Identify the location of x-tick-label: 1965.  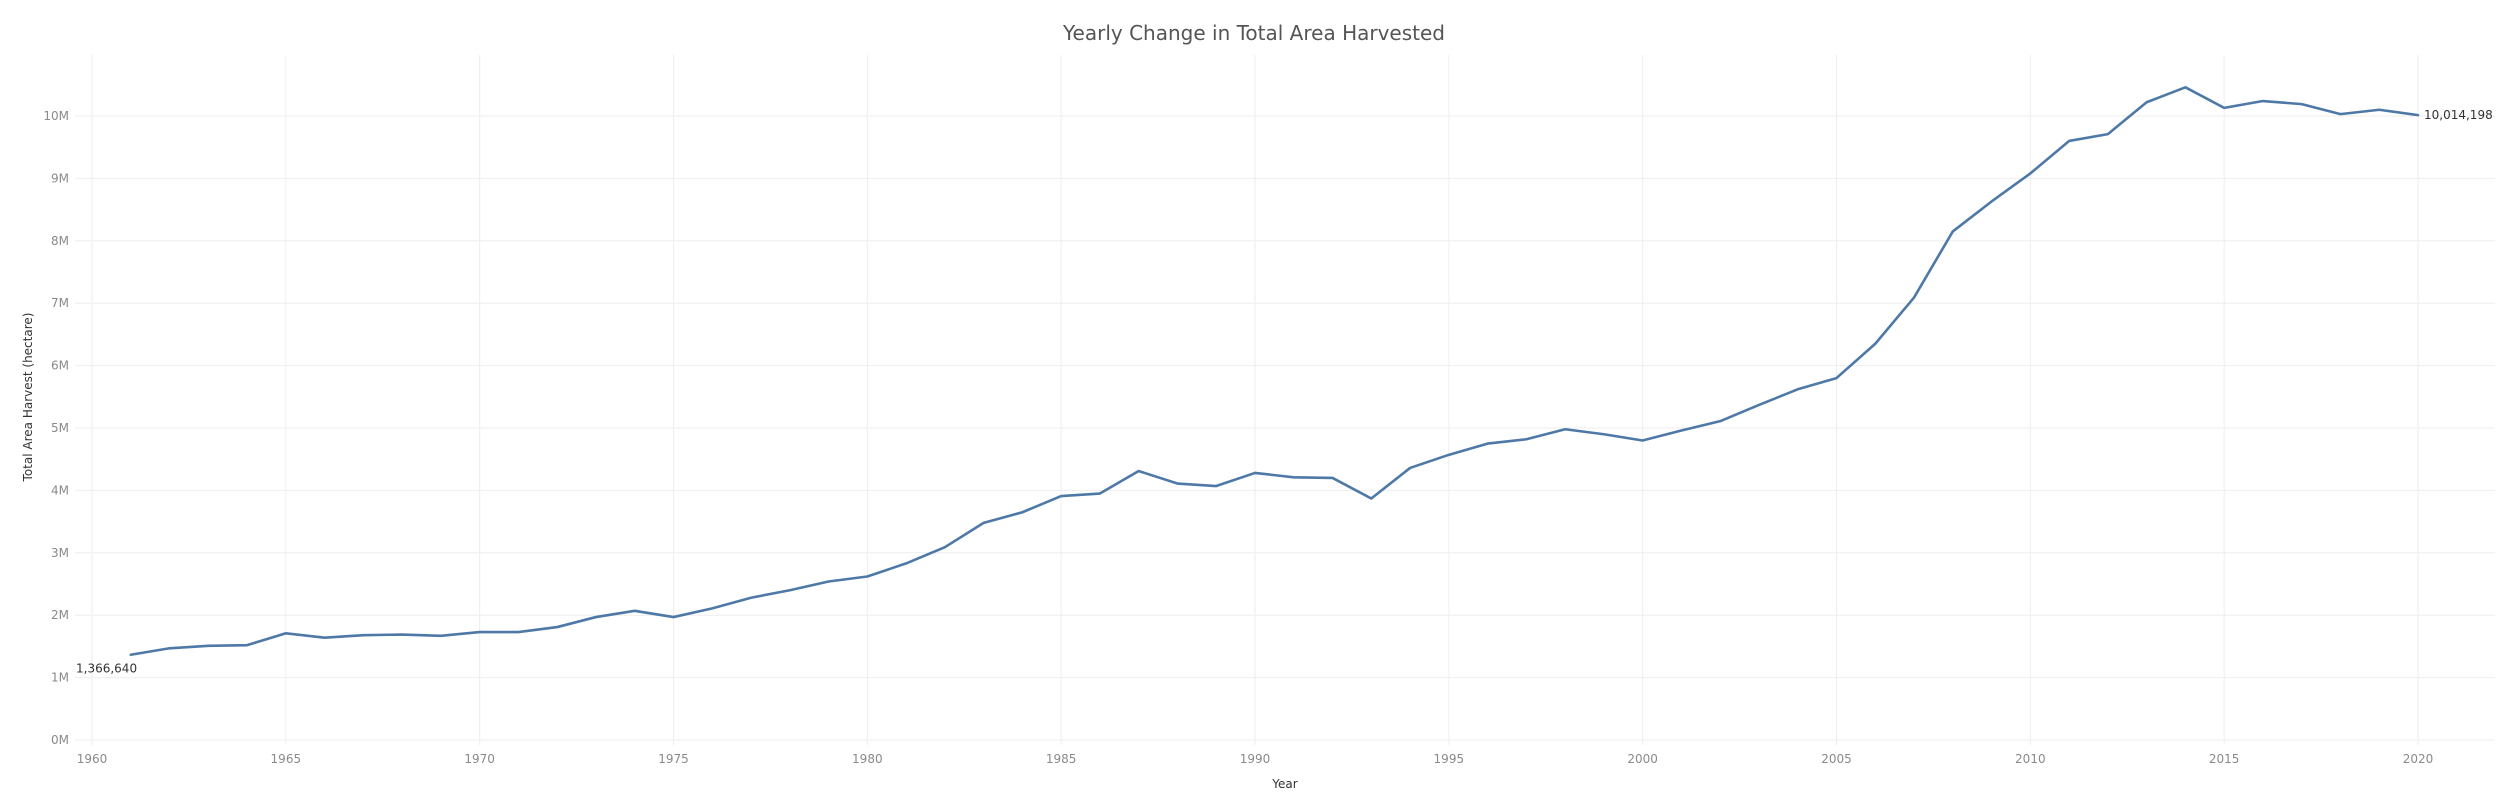
(286, 759).